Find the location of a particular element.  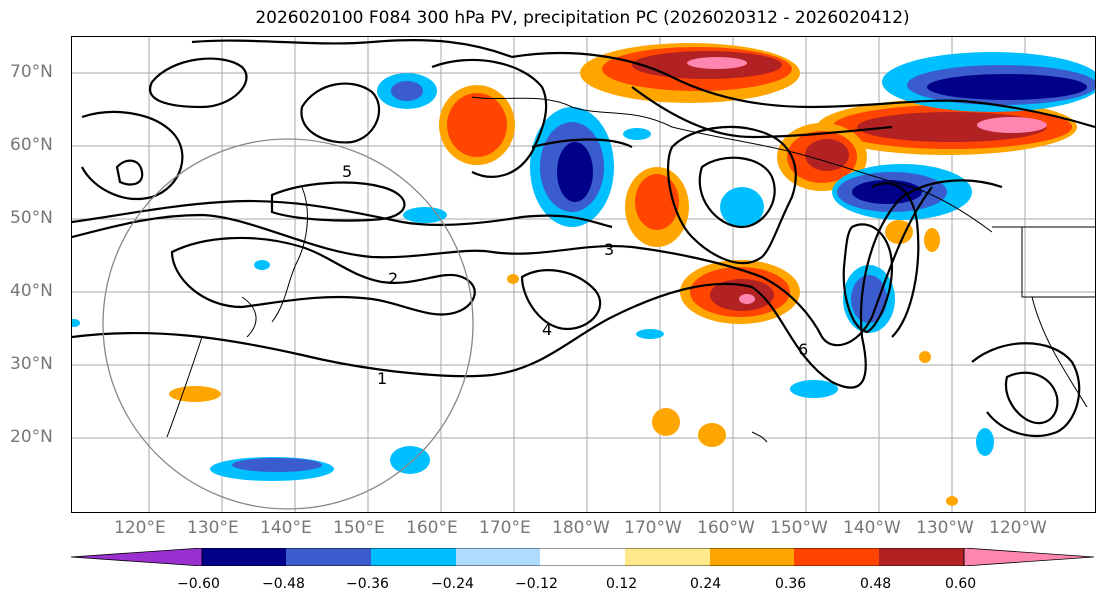

lon-label-160w: 160°W is located at coordinates (726, 528).